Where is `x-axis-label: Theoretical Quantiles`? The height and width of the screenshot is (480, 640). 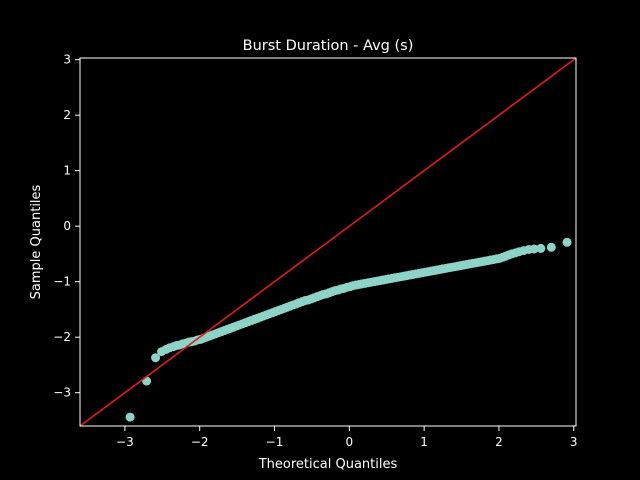
x-axis-label: Theoretical Quantiles is located at coordinates (328, 464).